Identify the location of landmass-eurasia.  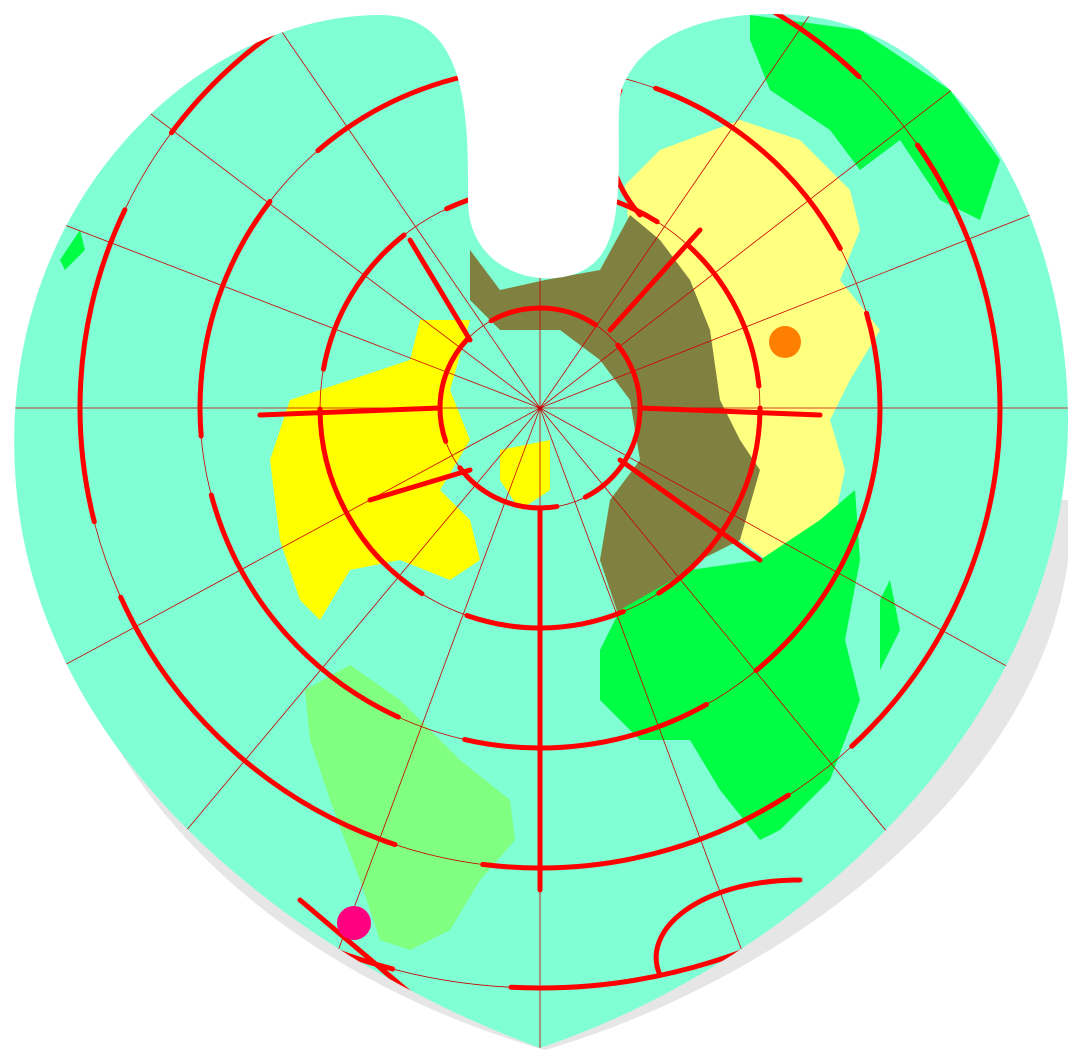
(615, 417).